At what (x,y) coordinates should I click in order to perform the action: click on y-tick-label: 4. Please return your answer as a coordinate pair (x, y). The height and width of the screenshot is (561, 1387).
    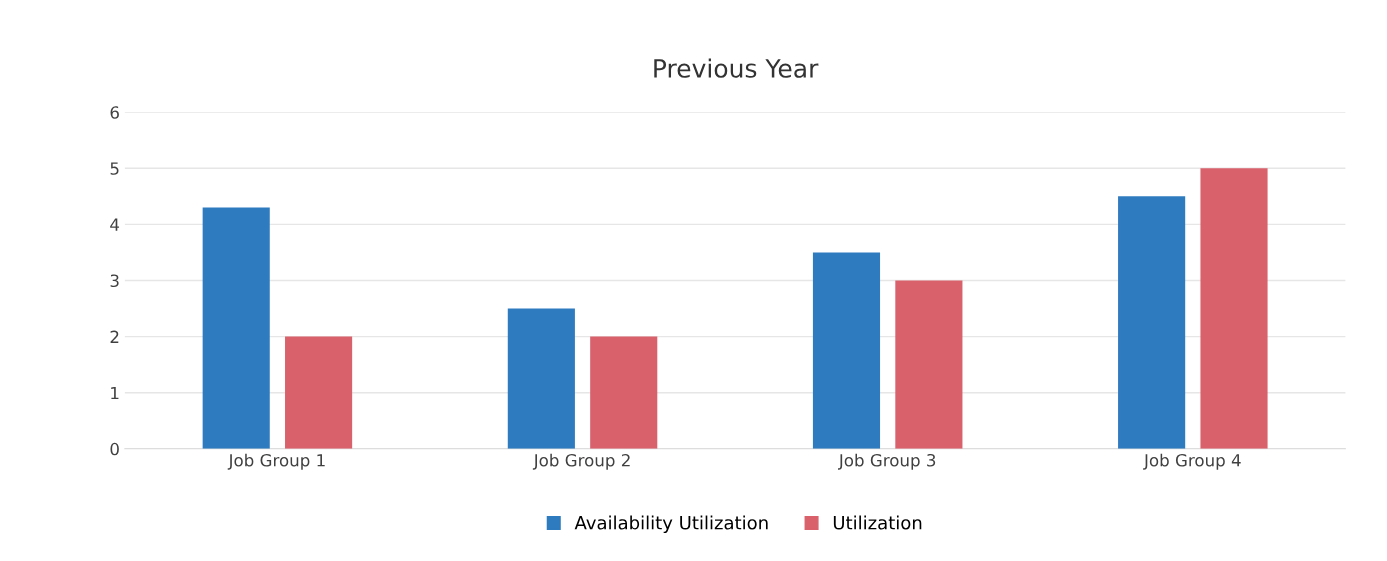
    Looking at the image, I should click on (115, 224).